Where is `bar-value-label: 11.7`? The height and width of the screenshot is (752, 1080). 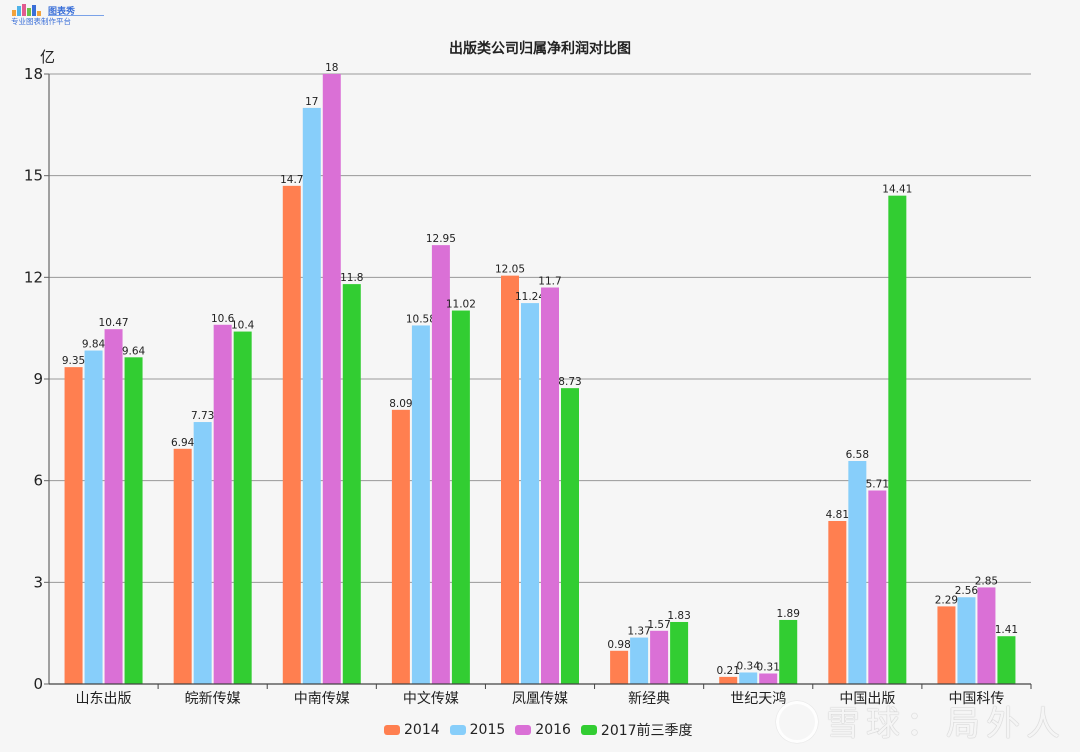 bar-value-label: 11.7 is located at coordinates (549, 282).